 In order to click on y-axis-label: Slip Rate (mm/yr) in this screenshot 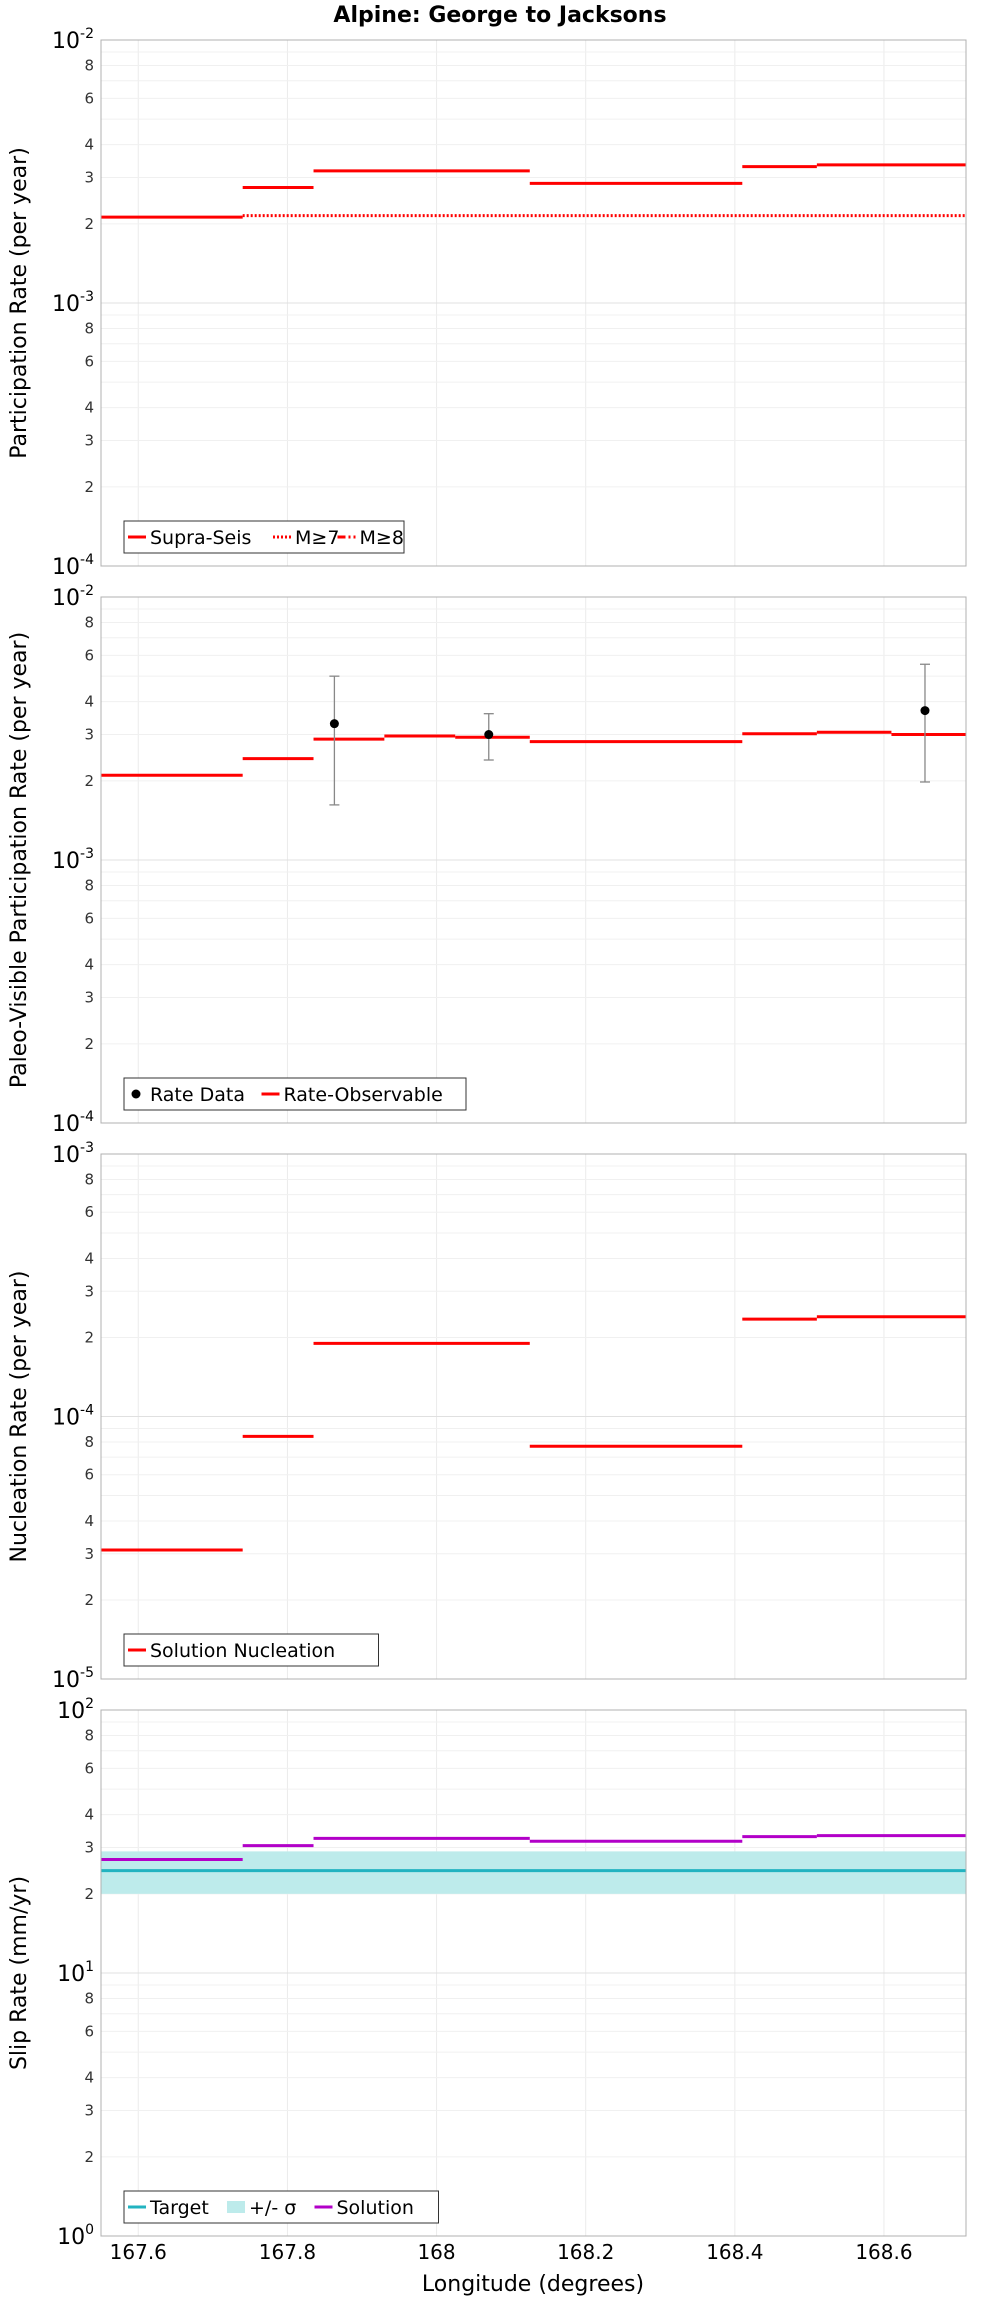, I will do `click(19, 1973)`.